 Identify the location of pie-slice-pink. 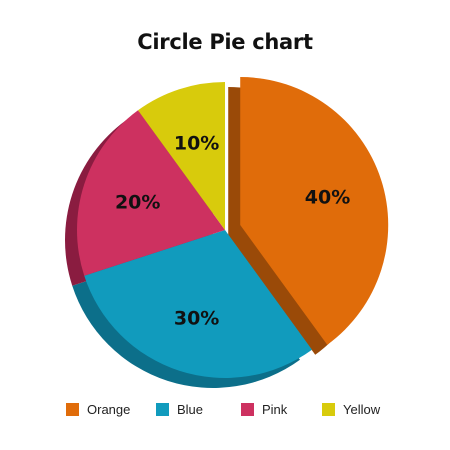
(150, 193).